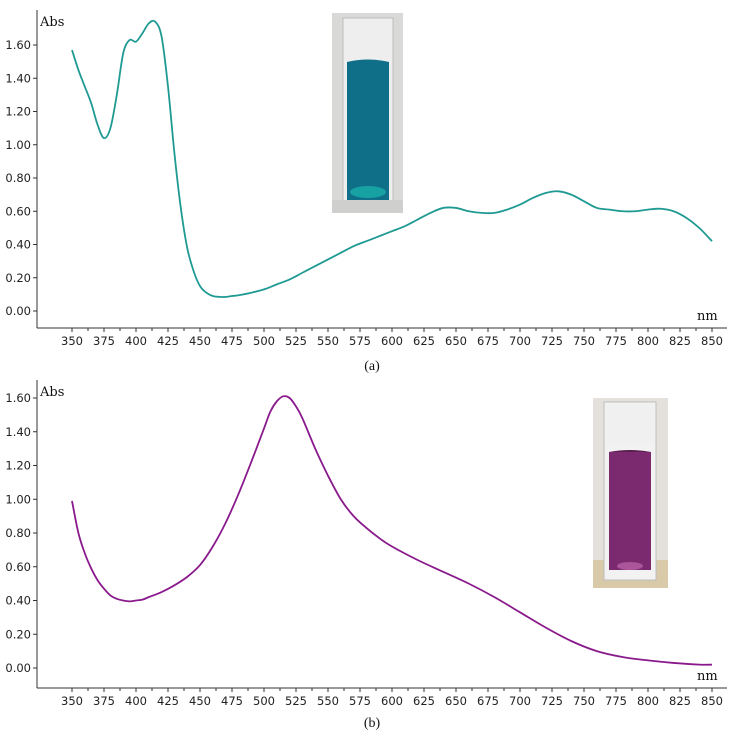 Image resolution: width=743 pixels, height=737 pixels. What do you see at coordinates (630, 493) in the screenshot?
I see `cuvette-photo-b` at bounding box center [630, 493].